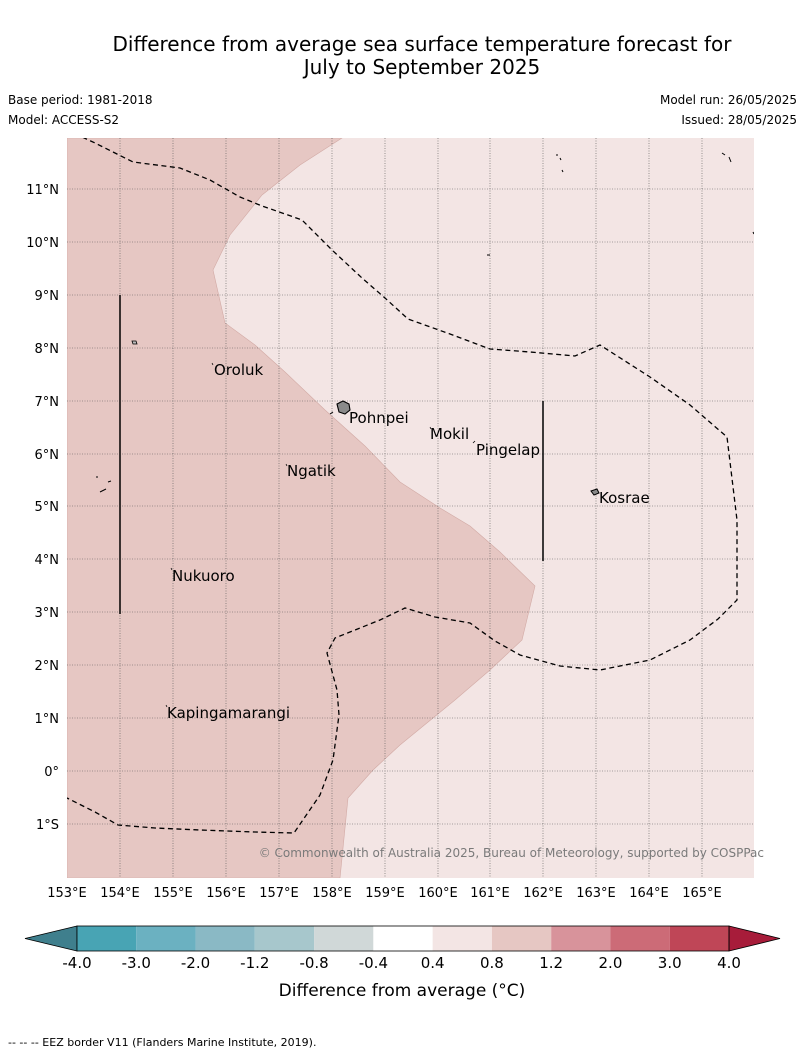 Image resolution: width=804 pixels, height=1058 pixels. Describe the element at coordinates (76, 963) in the screenshot. I see `colorbar-tick-label: -4.0` at that location.